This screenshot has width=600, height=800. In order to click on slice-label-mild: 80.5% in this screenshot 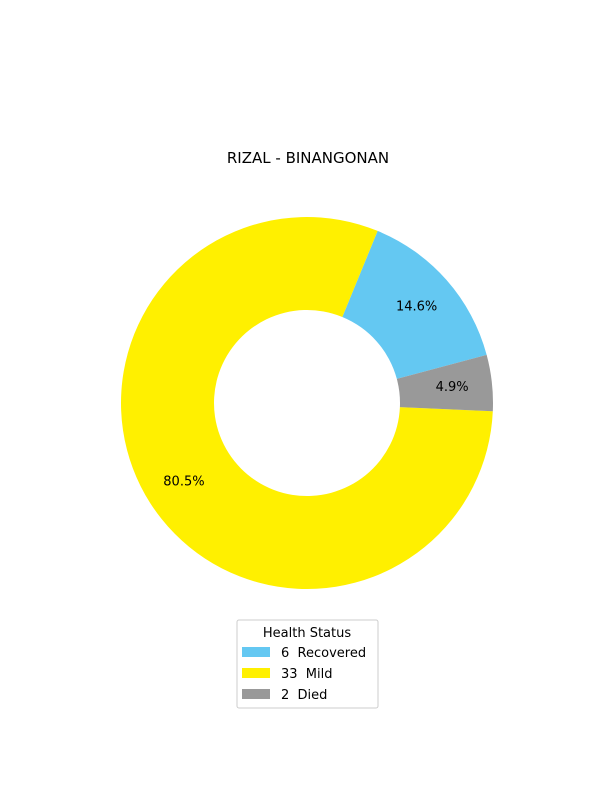, I will do `click(183, 482)`.